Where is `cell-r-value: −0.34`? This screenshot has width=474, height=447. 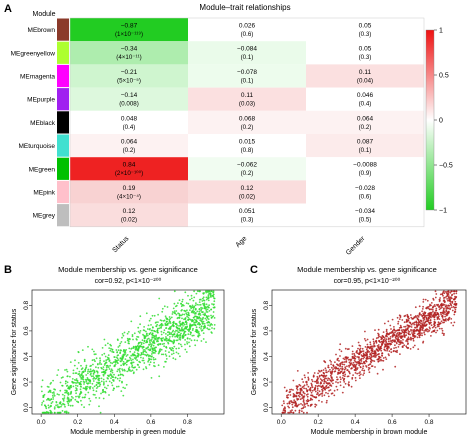 cell-r-value: −0.34 is located at coordinates (129, 49).